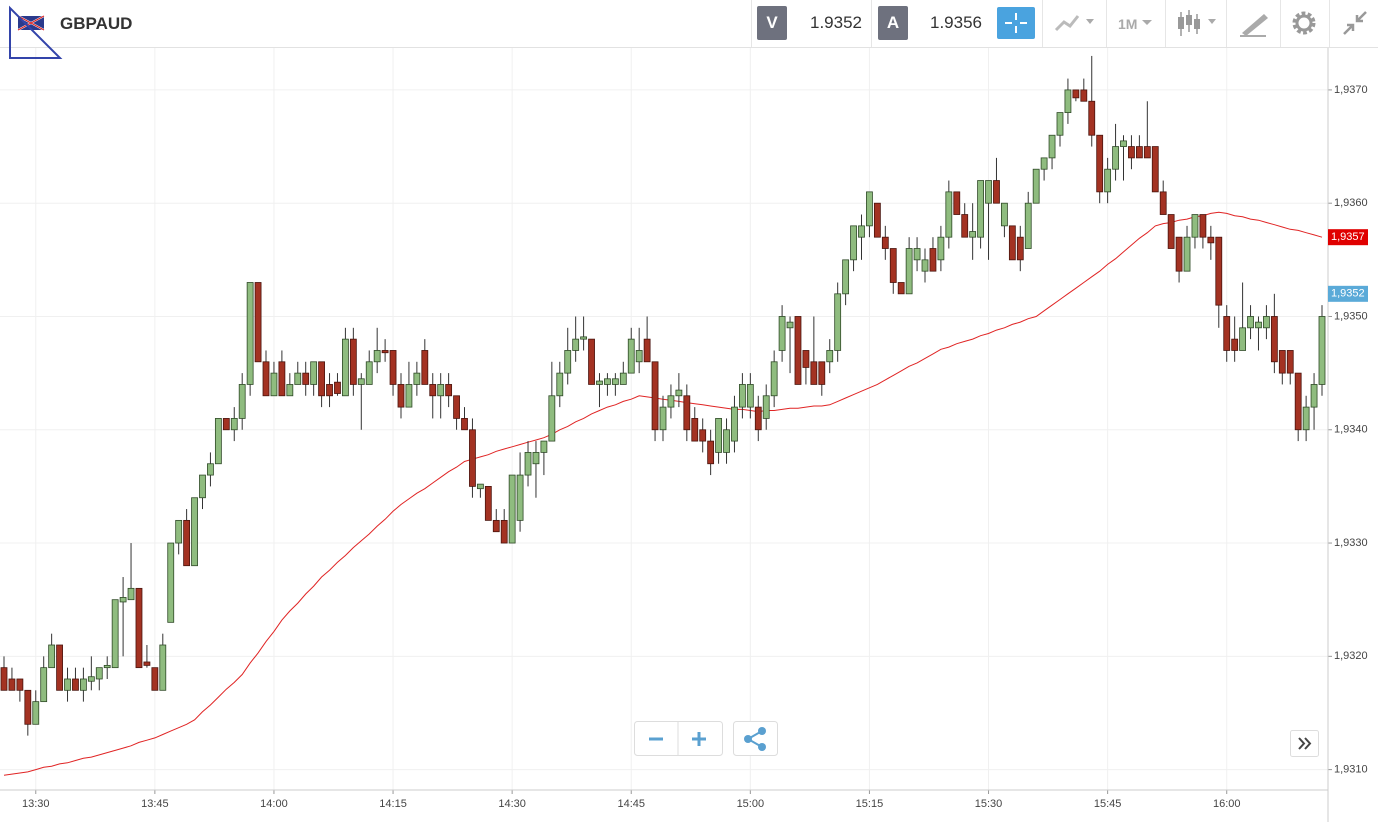 This screenshot has height=822, width=1378. Describe the element at coordinates (1355, 23) in the screenshot. I see `collapse-button` at that location.